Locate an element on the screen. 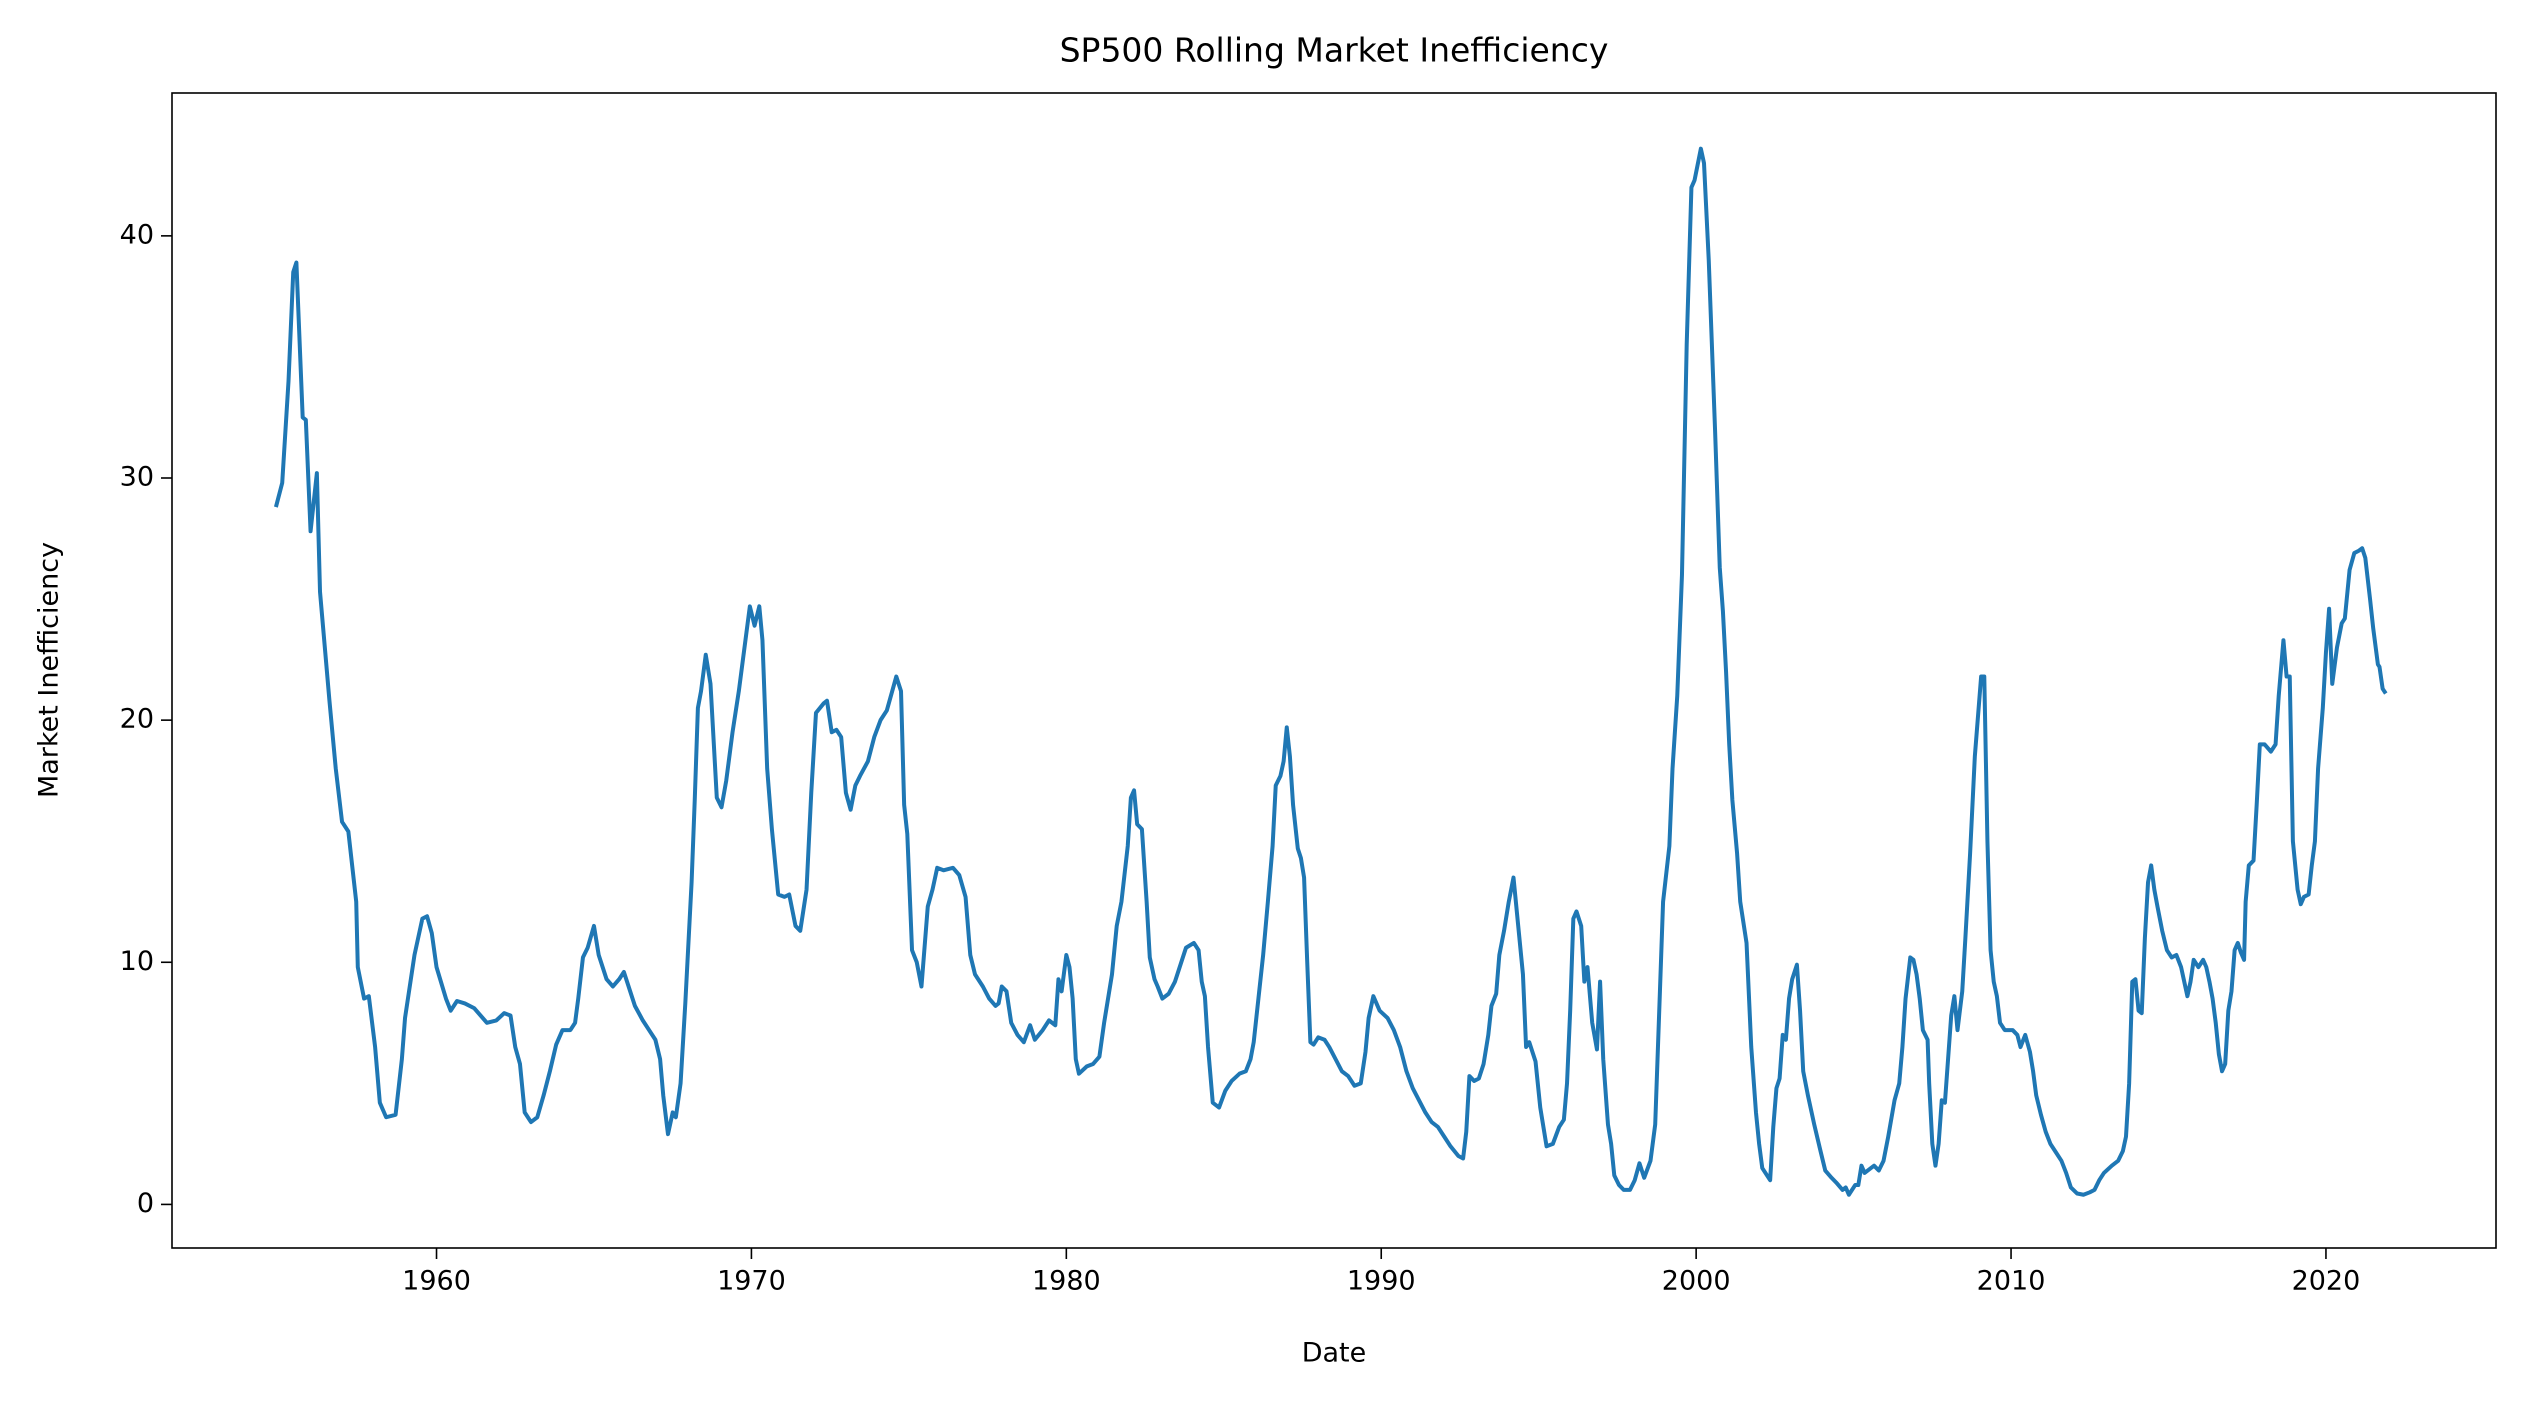  y-tick-label: 40 is located at coordinates (137, 234).